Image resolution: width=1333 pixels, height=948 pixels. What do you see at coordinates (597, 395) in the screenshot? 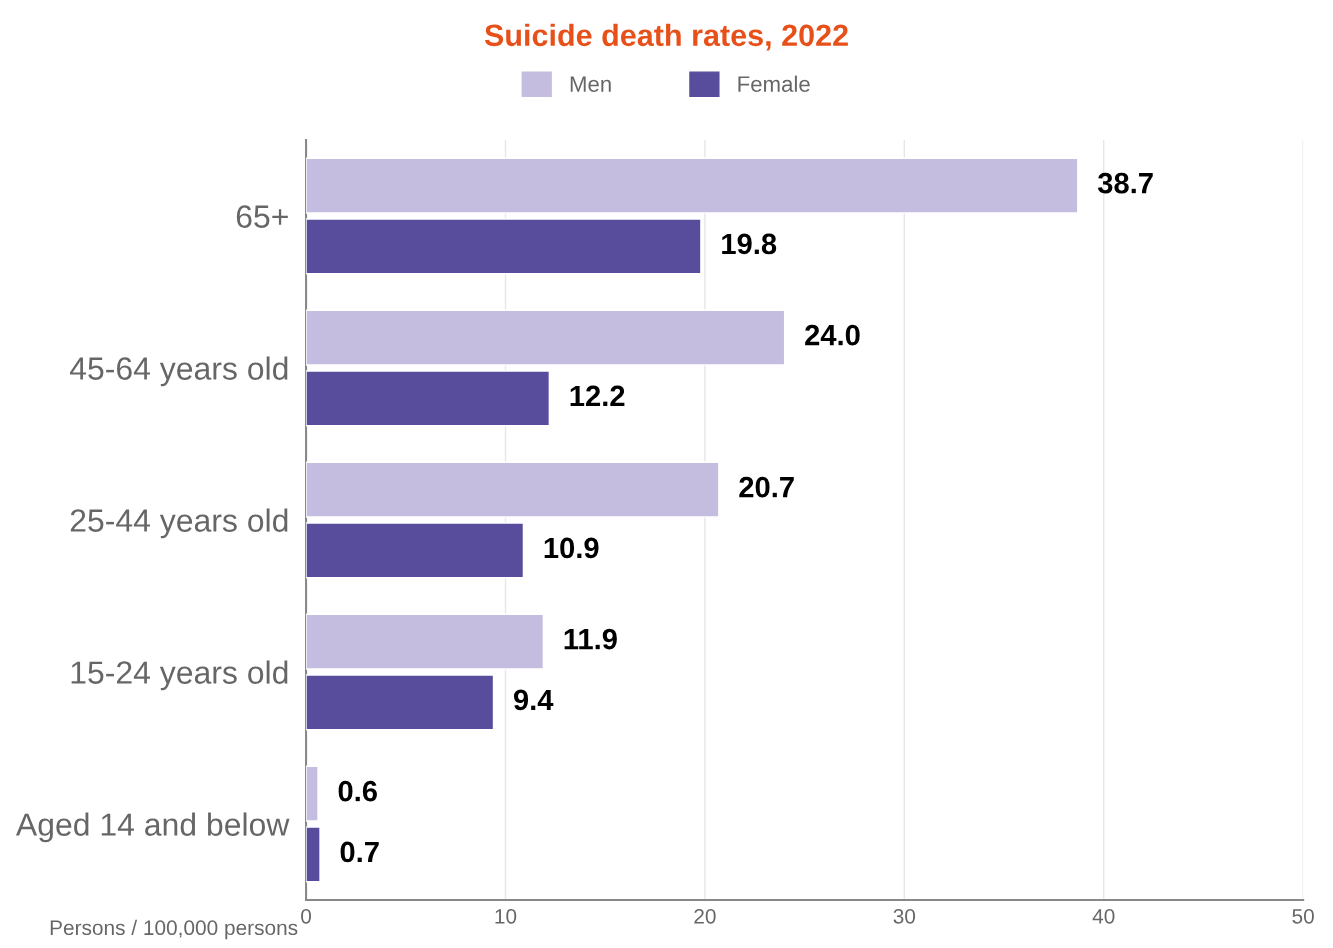
I see `text: 12.2` at bounding box center [597, 395].